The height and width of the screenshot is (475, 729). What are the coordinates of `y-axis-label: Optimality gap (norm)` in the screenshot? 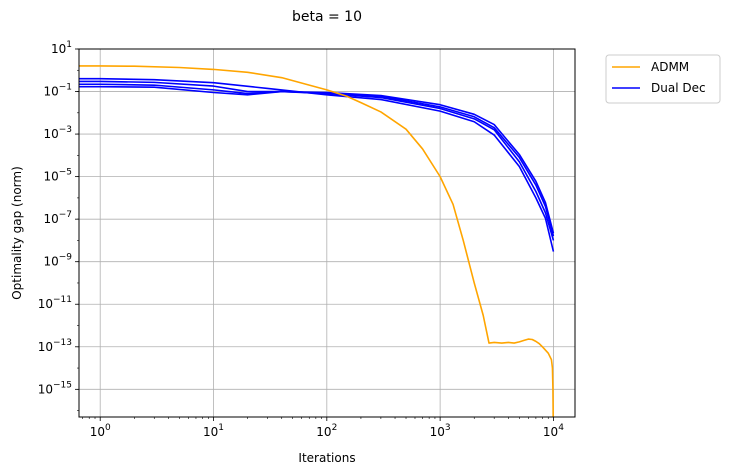 It's located at (17, 233).